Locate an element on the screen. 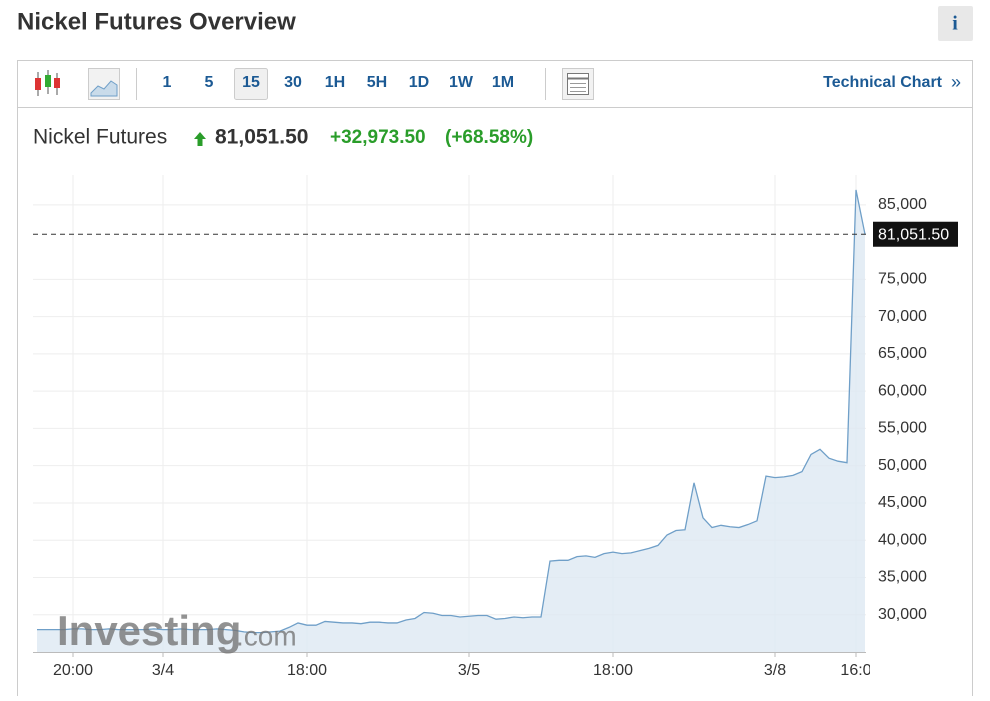  interval-button: 15 is located at coordinates (251, 84).